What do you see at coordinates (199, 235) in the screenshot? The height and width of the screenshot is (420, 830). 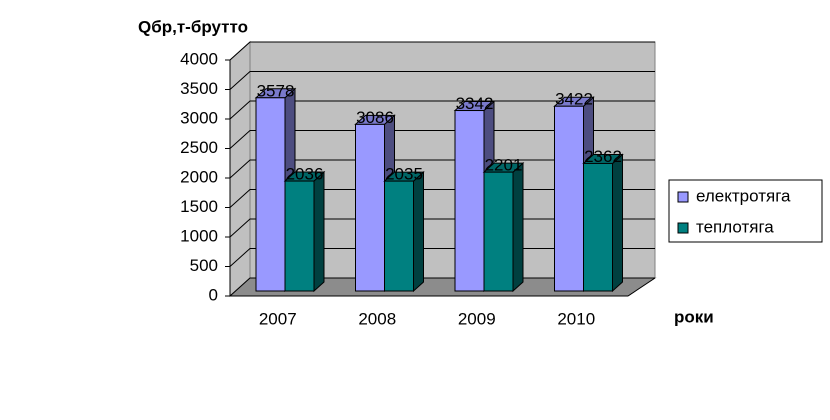 I see `y-tick-label: 1000` at bounding box center [199, 235].